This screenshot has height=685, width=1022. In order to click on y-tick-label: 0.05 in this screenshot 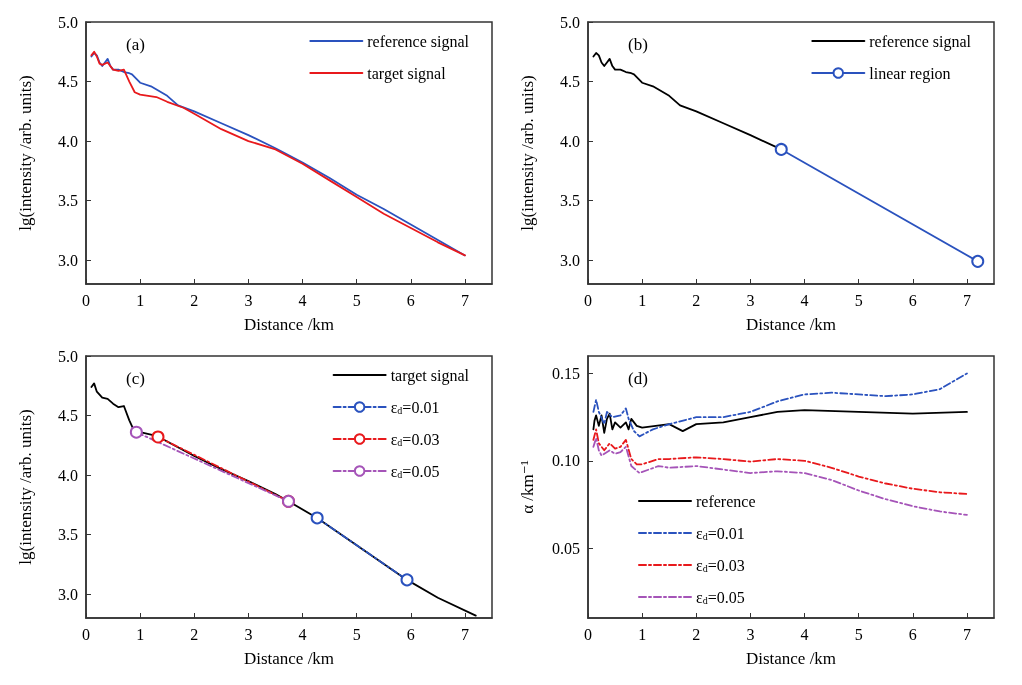, I will do `click(566, 548)`.